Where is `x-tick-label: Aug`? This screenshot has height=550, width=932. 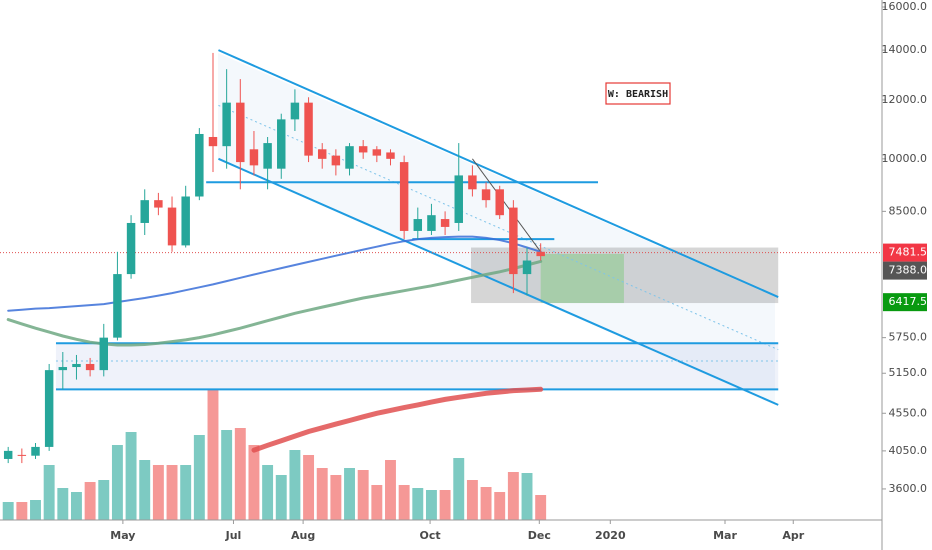
x-tick-label: Aug is located at coordinates (303, 535).